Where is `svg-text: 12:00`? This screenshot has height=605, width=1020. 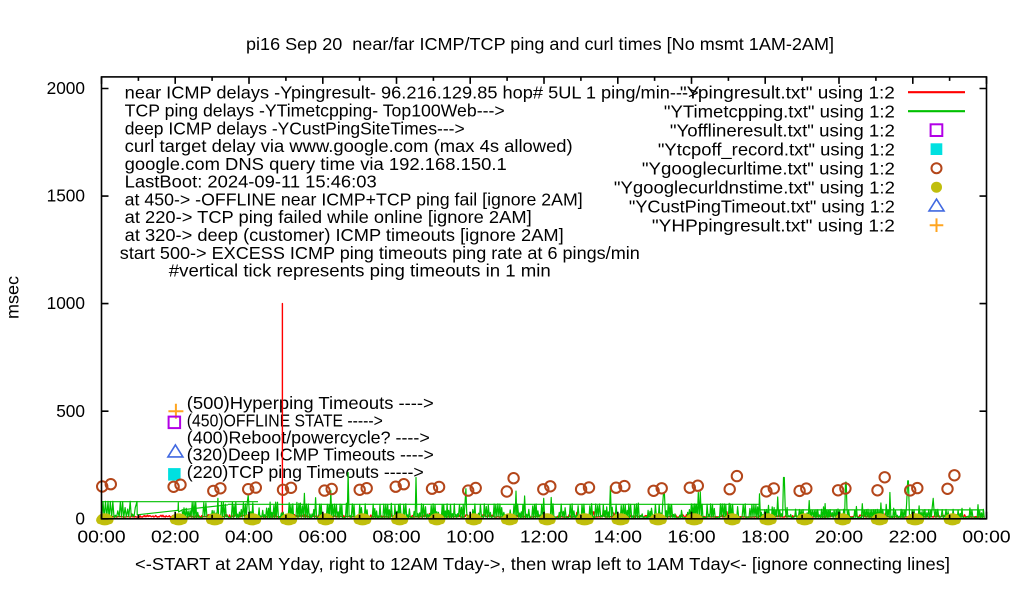
svg-text: 12:00 is located at coordinates (544, 537).